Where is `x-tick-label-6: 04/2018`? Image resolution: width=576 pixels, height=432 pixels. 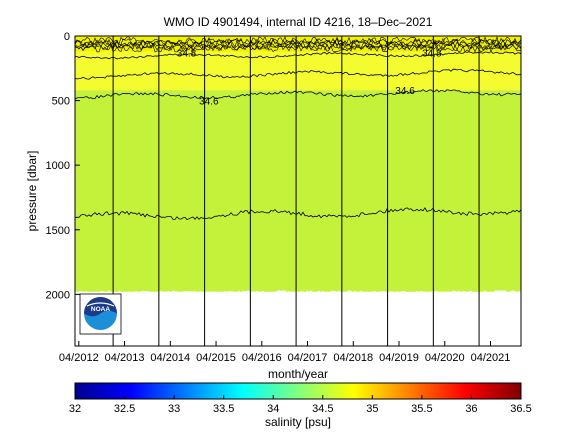
x-tick-label-6: 04/2018 is located at coordinates (353, 358).